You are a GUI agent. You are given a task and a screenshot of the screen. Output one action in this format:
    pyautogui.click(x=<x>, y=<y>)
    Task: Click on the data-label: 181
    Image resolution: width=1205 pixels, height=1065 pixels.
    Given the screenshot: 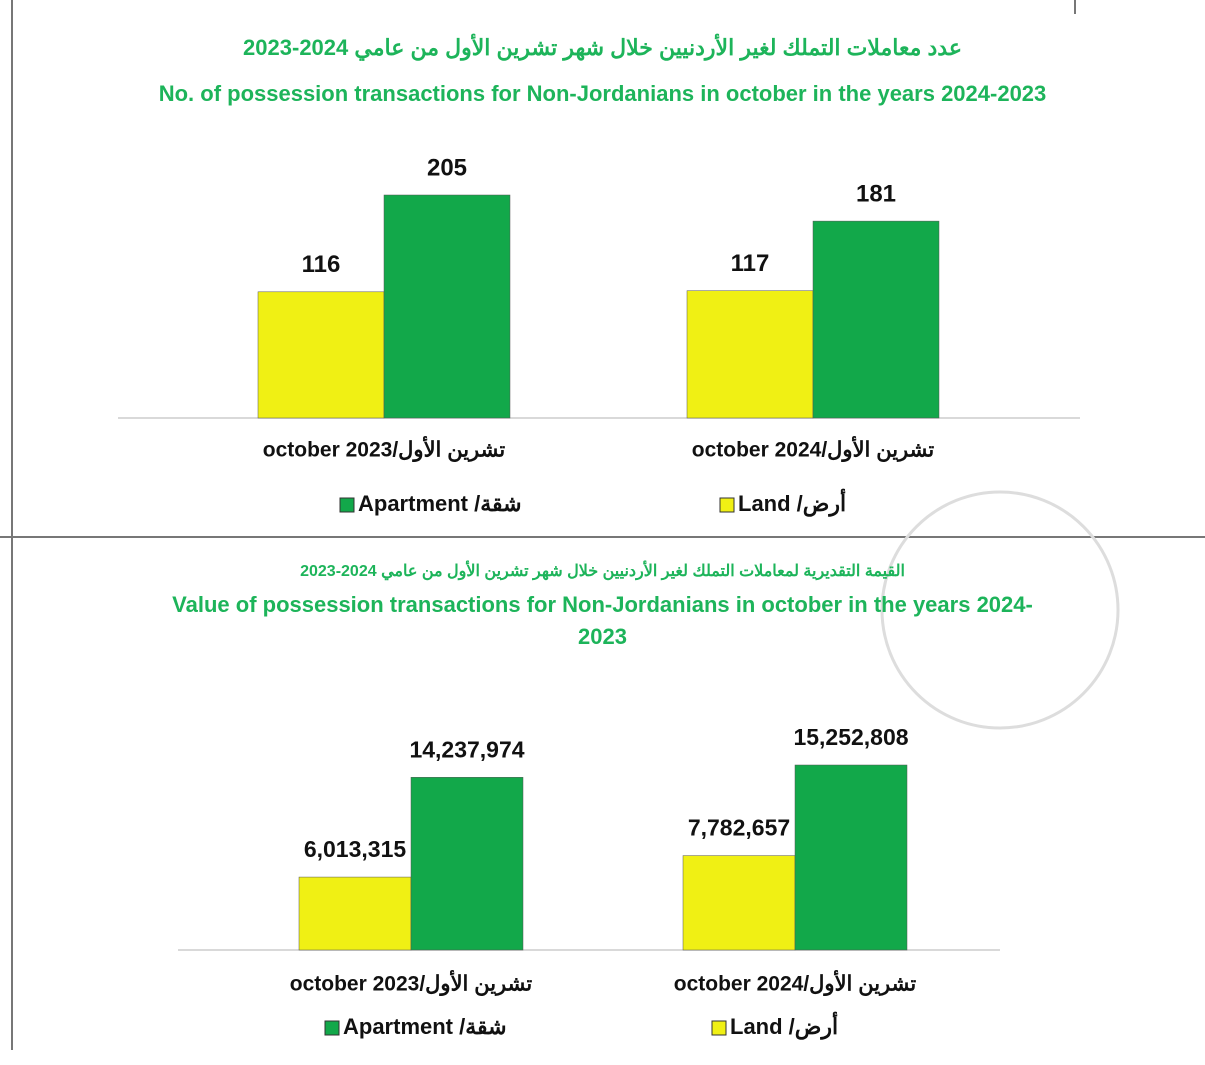 What is the action you would take?
    pyautogui.click(x=876, y=193)
    